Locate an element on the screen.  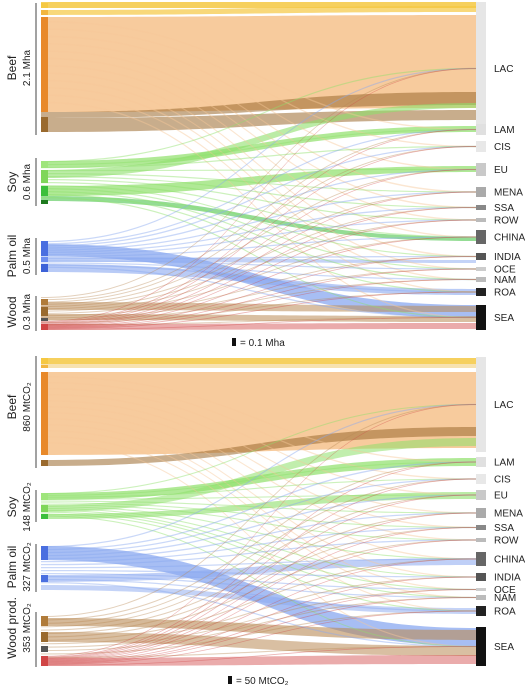
panel1-wood-name: Wood is located at coordinates (12, 311).